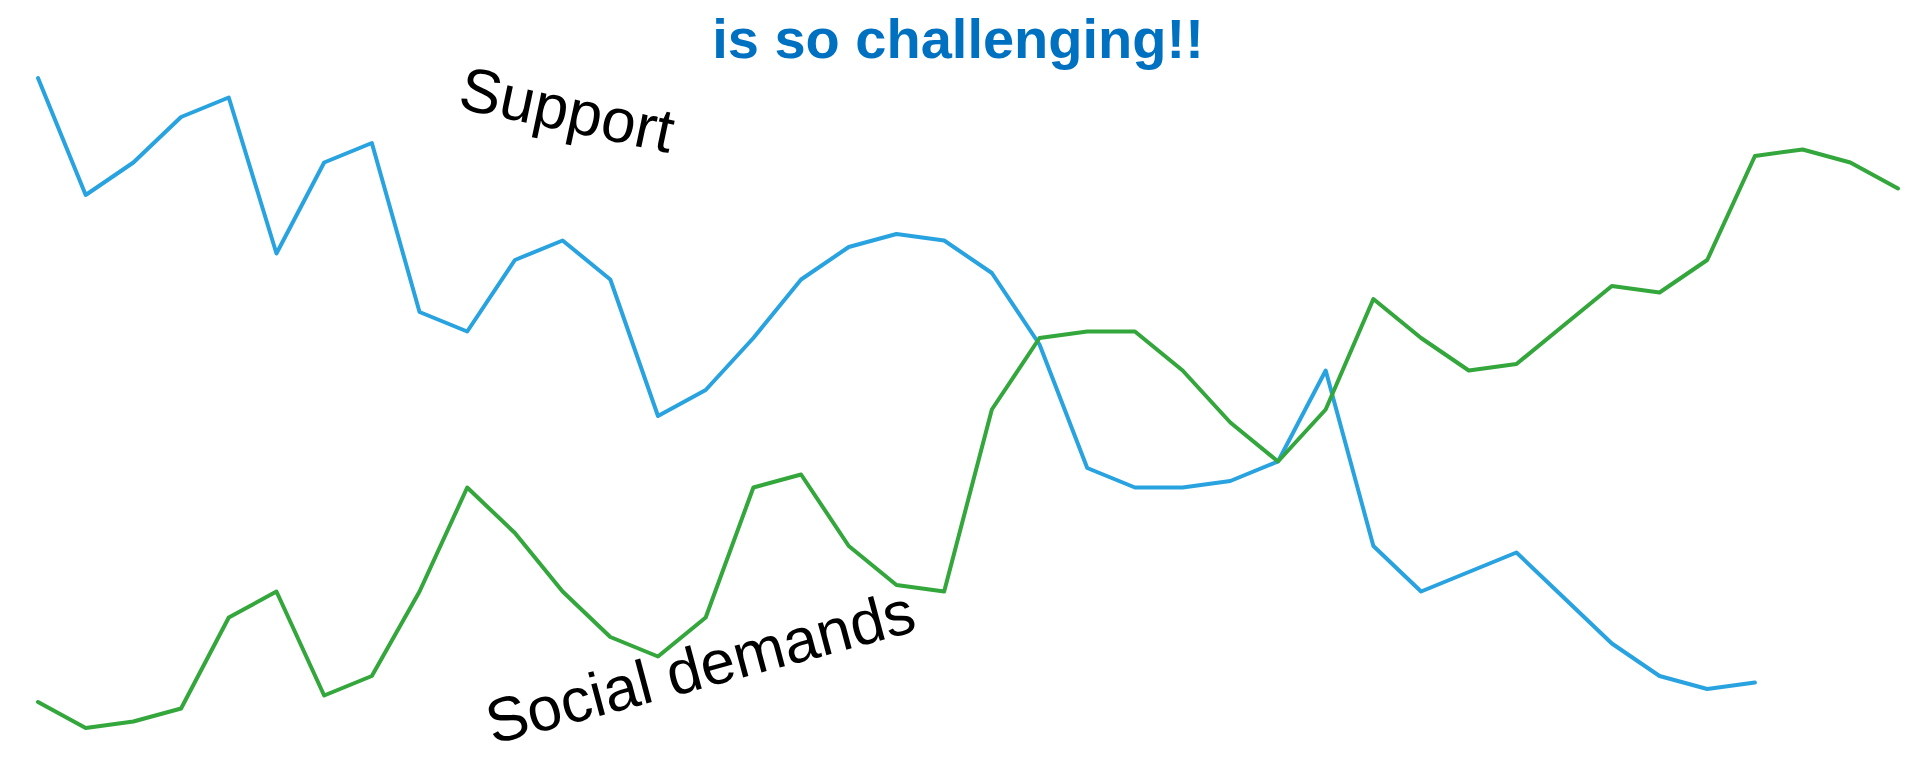 The width and height of the screenshot is (1920, 759). What do you see at coordinates (958, 38) in the screenshot?
I see `chart-title: is so challenging!!` at bounding box center [958, 38].